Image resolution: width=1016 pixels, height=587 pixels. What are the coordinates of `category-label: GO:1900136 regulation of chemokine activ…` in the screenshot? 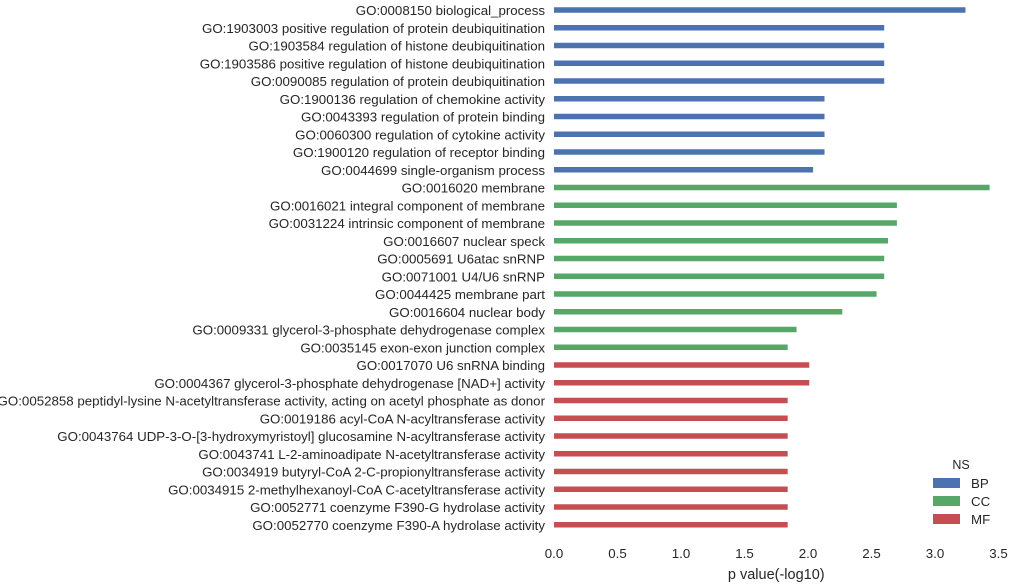 It's located at (413, 99).